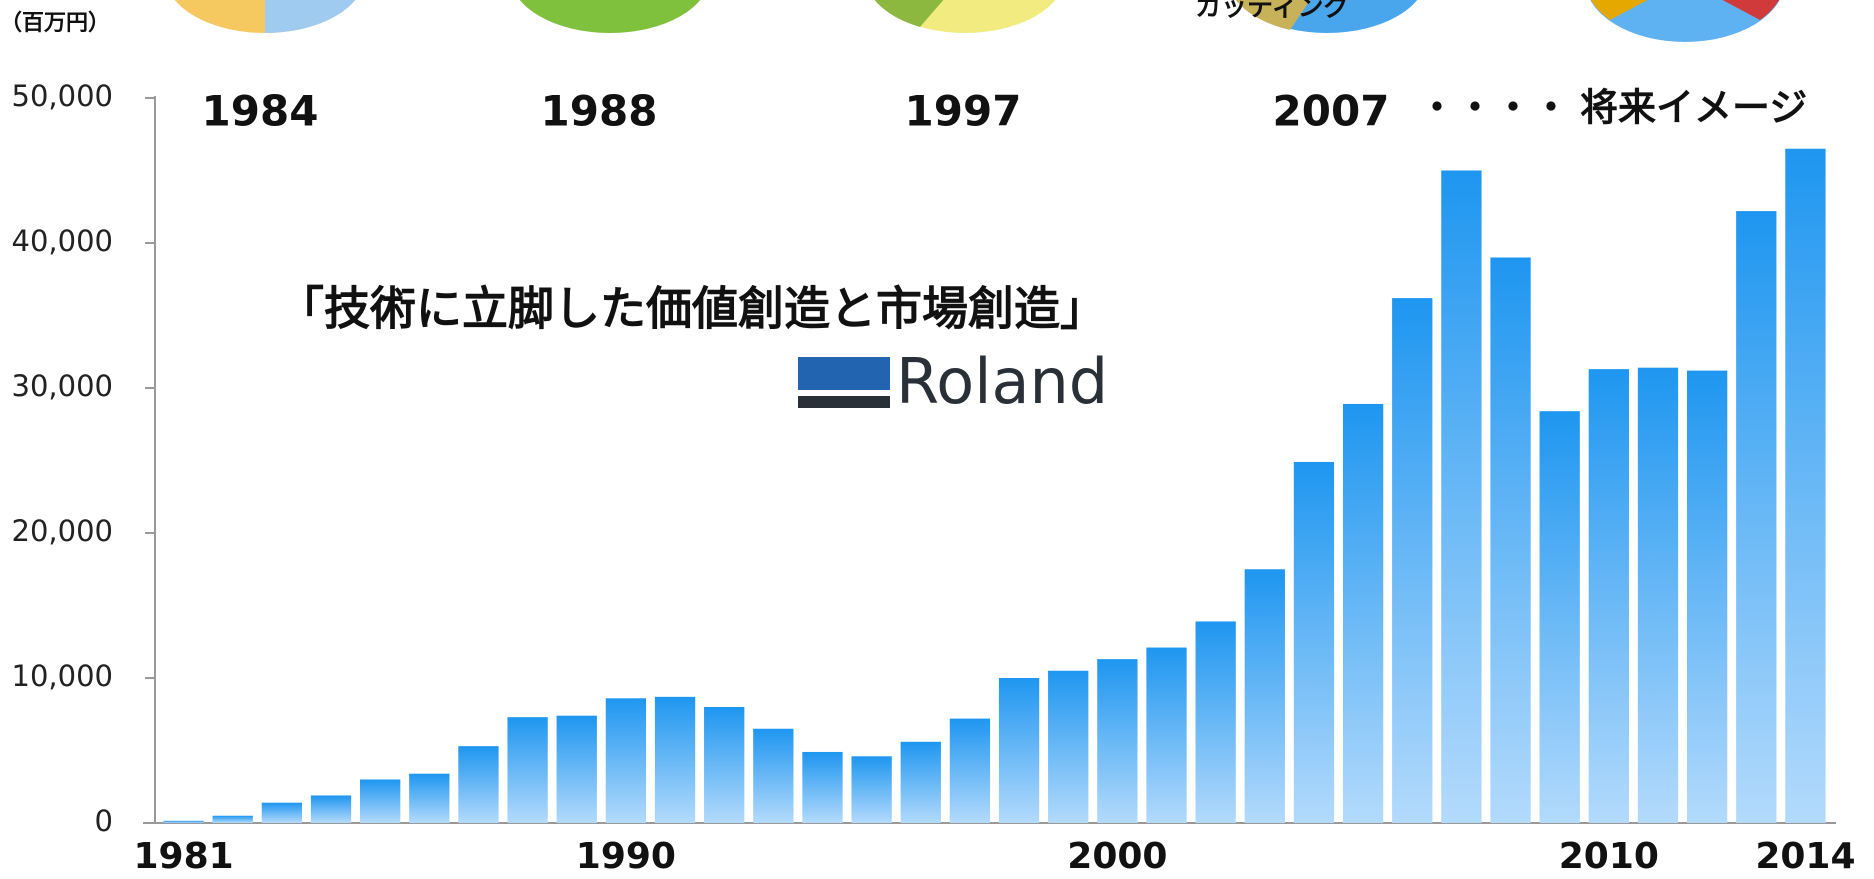 This screenshot has height=879, width=1874. I want to click on pie-label: カッティング, so click(1272, 11).